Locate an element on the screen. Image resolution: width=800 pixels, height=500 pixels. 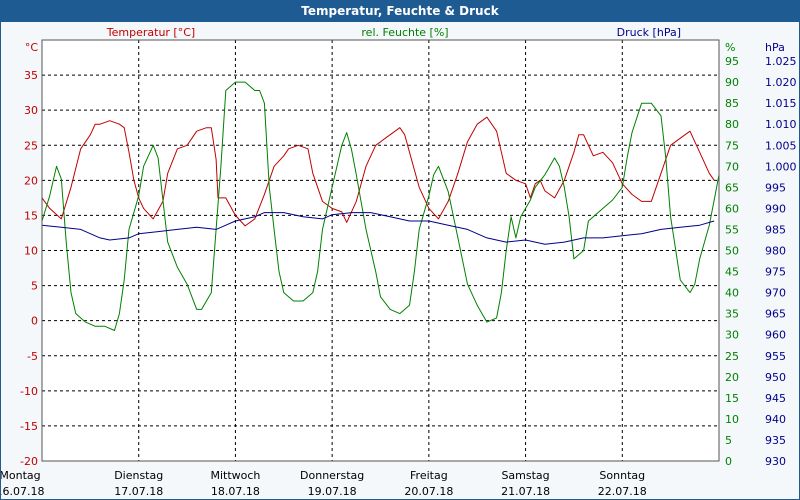
humidity-tick-label: 70 is located at coordinates (732, 166).